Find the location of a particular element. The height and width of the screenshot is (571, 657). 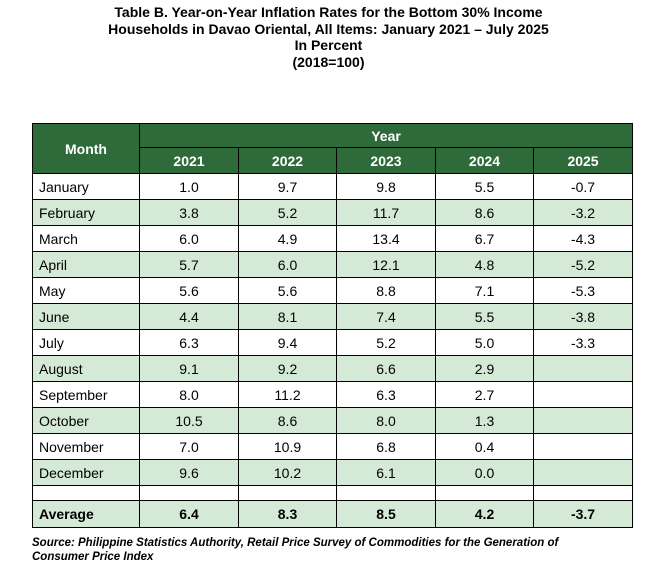

value-cell: 10.9 is located at coordinates (287, 446).